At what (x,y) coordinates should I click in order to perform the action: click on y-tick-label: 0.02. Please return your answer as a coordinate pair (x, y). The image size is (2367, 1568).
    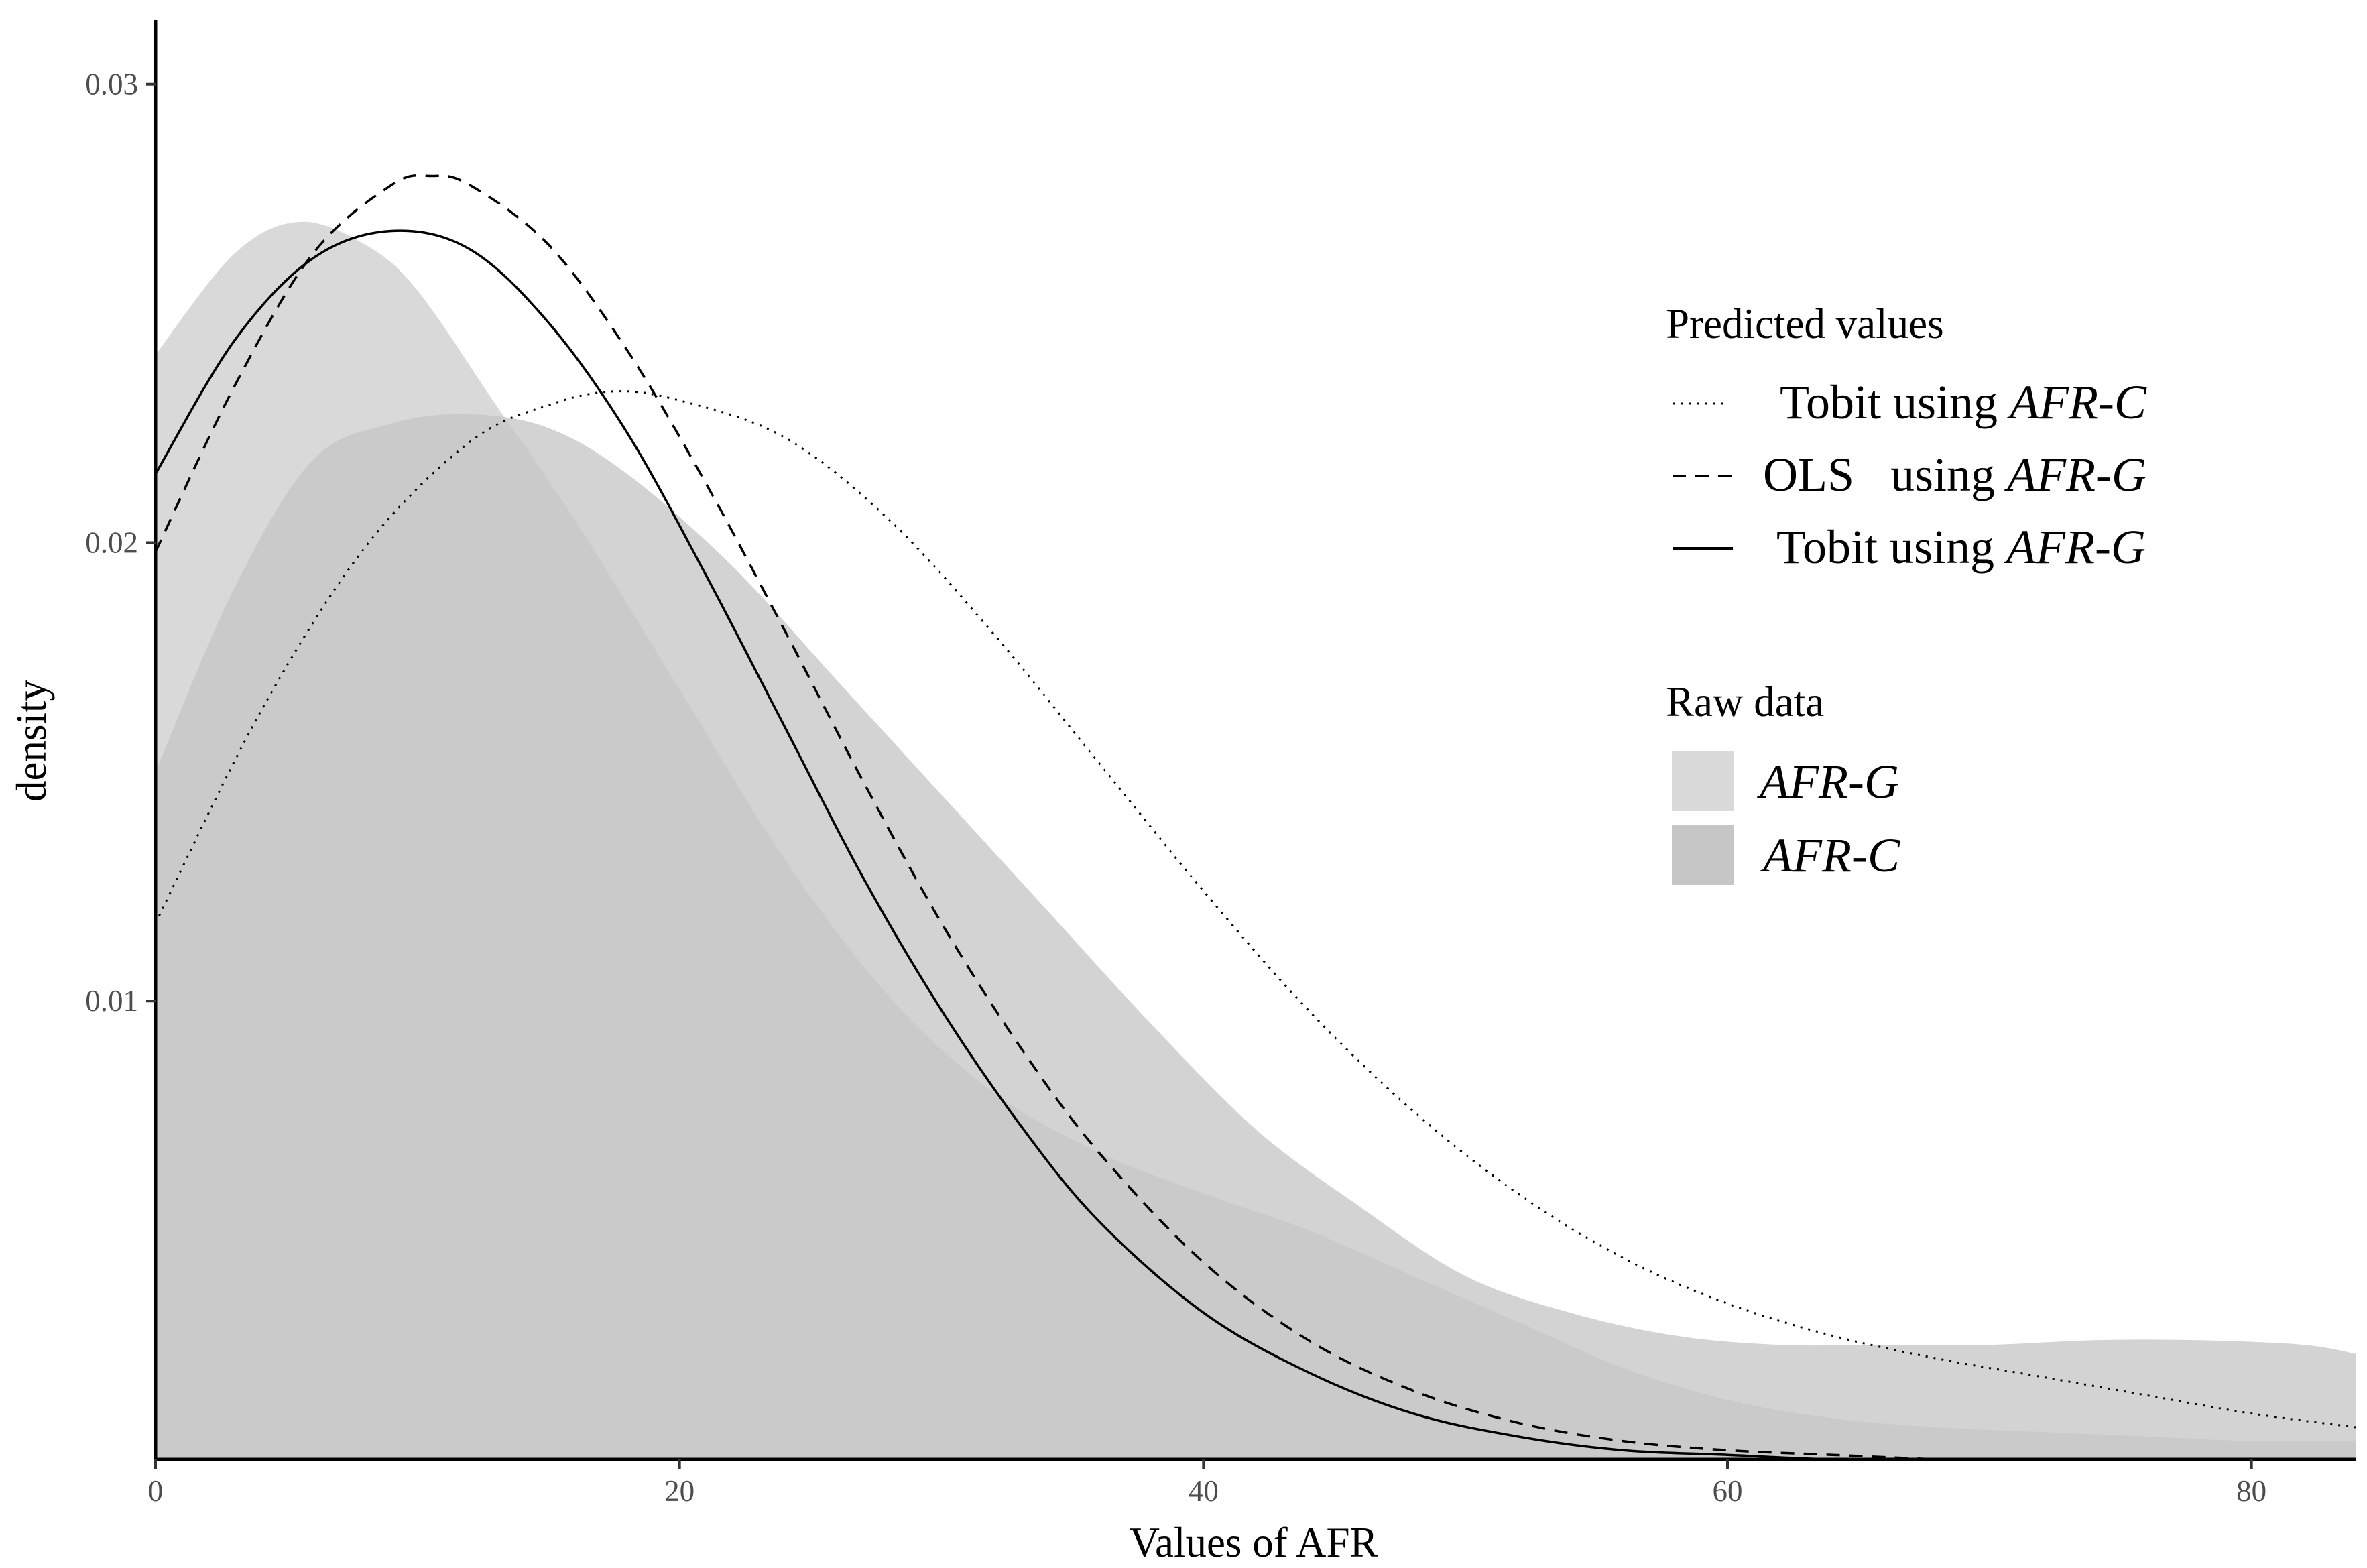
    Looking at the image, I should click on (111, 543).